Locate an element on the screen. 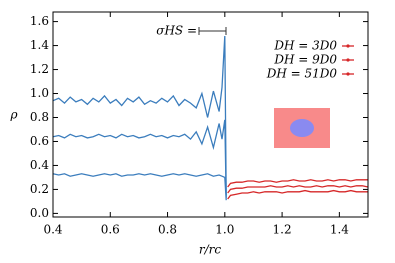 The height and width of the screenshot is (263, 395). annotation: σHS = is located at coordinates (176, 31).